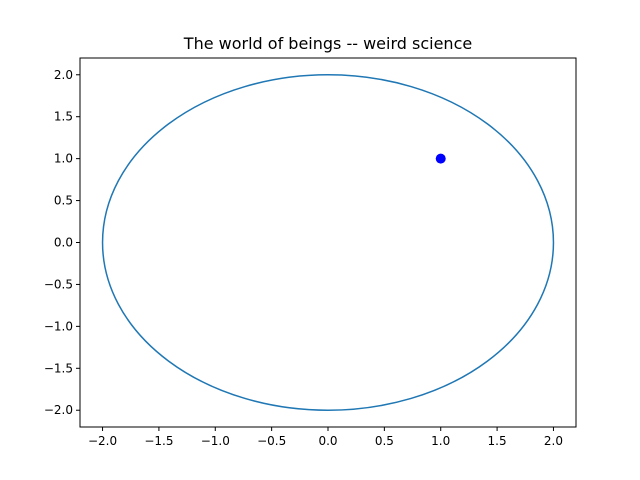 The height and width of the screenshot is (480, 640). I want to click on x-tick-label: 1.5, so click(497, 441).